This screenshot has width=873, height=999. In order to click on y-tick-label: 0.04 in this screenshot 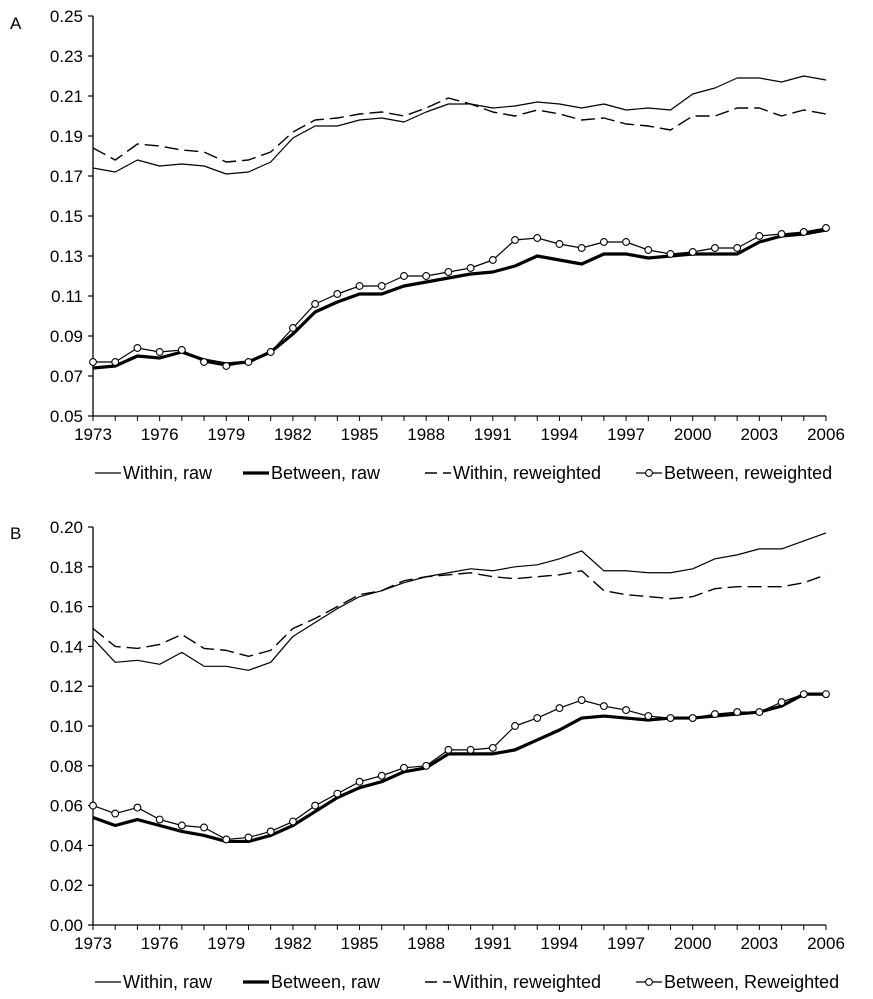, I will do `click(66, 845)`.